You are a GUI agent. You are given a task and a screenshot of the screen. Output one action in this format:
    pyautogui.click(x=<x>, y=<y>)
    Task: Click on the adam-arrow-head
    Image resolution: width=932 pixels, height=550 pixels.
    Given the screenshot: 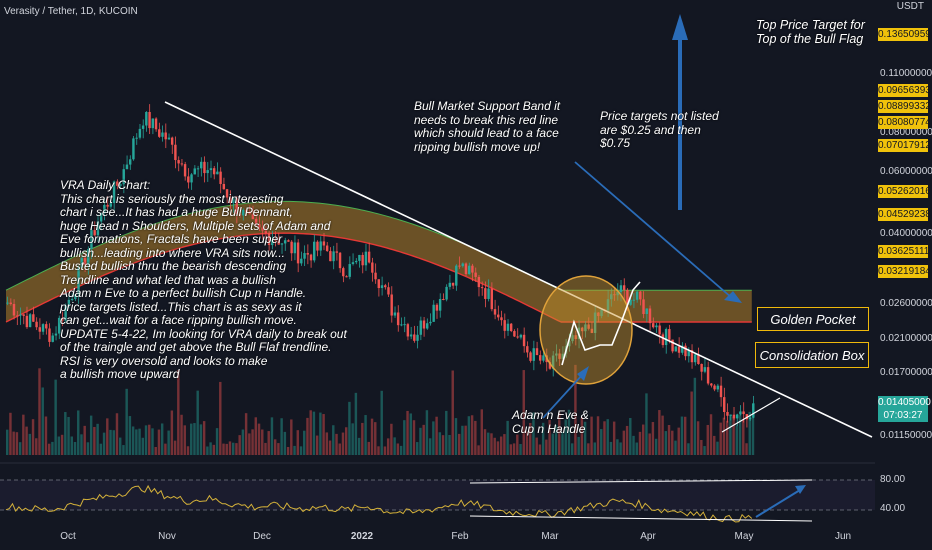 What is the action you would take?
    pyautogui.click(x=583, y=373)
    